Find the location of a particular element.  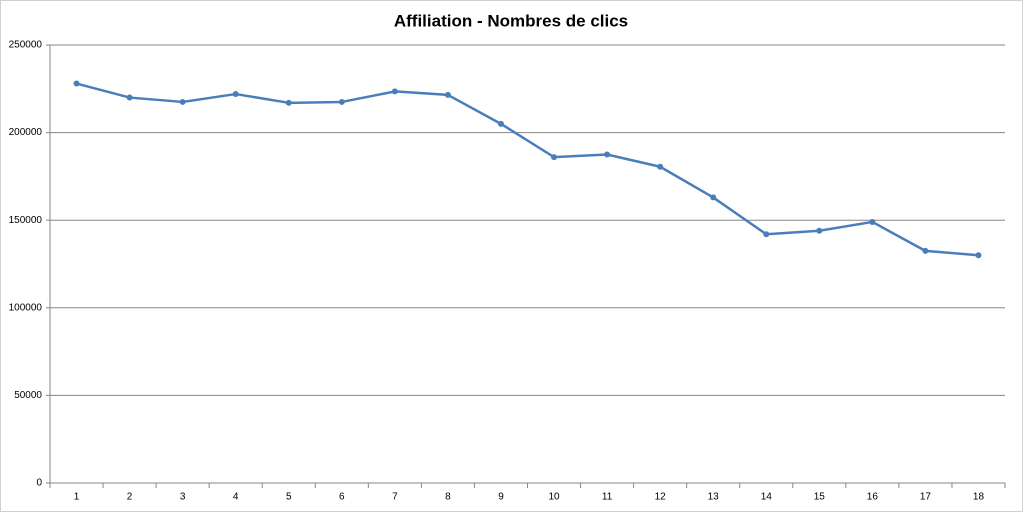

x-tick-label: 13 is located at coordinates (714, 497).